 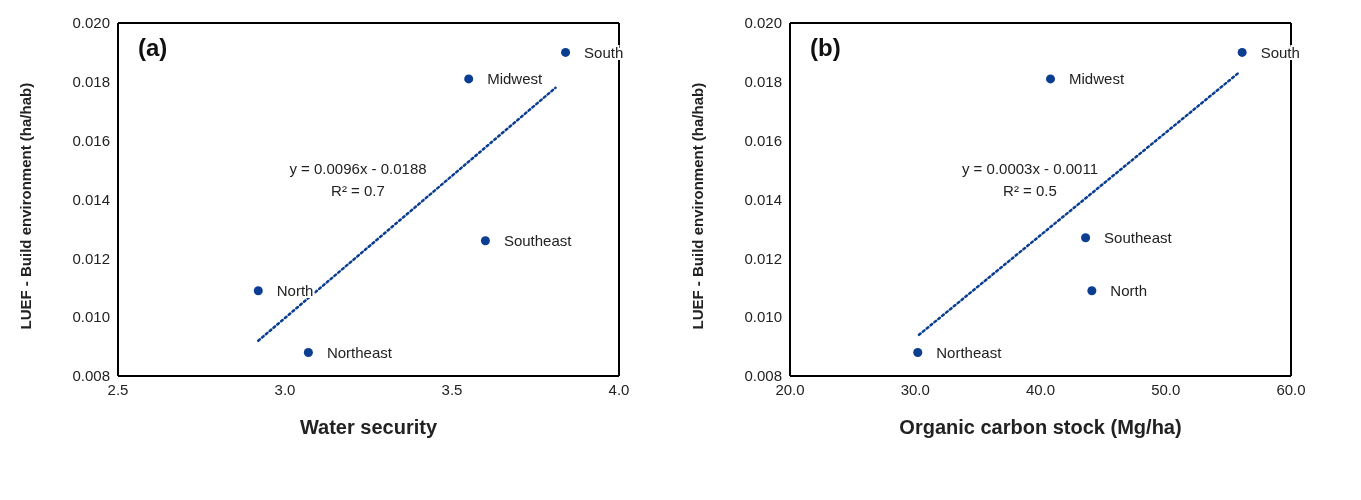 What do you see at coordinates (1291, 389) in the screenshot?
I see `x-tick-label: 60.0` at bounding box center [1291, 389].